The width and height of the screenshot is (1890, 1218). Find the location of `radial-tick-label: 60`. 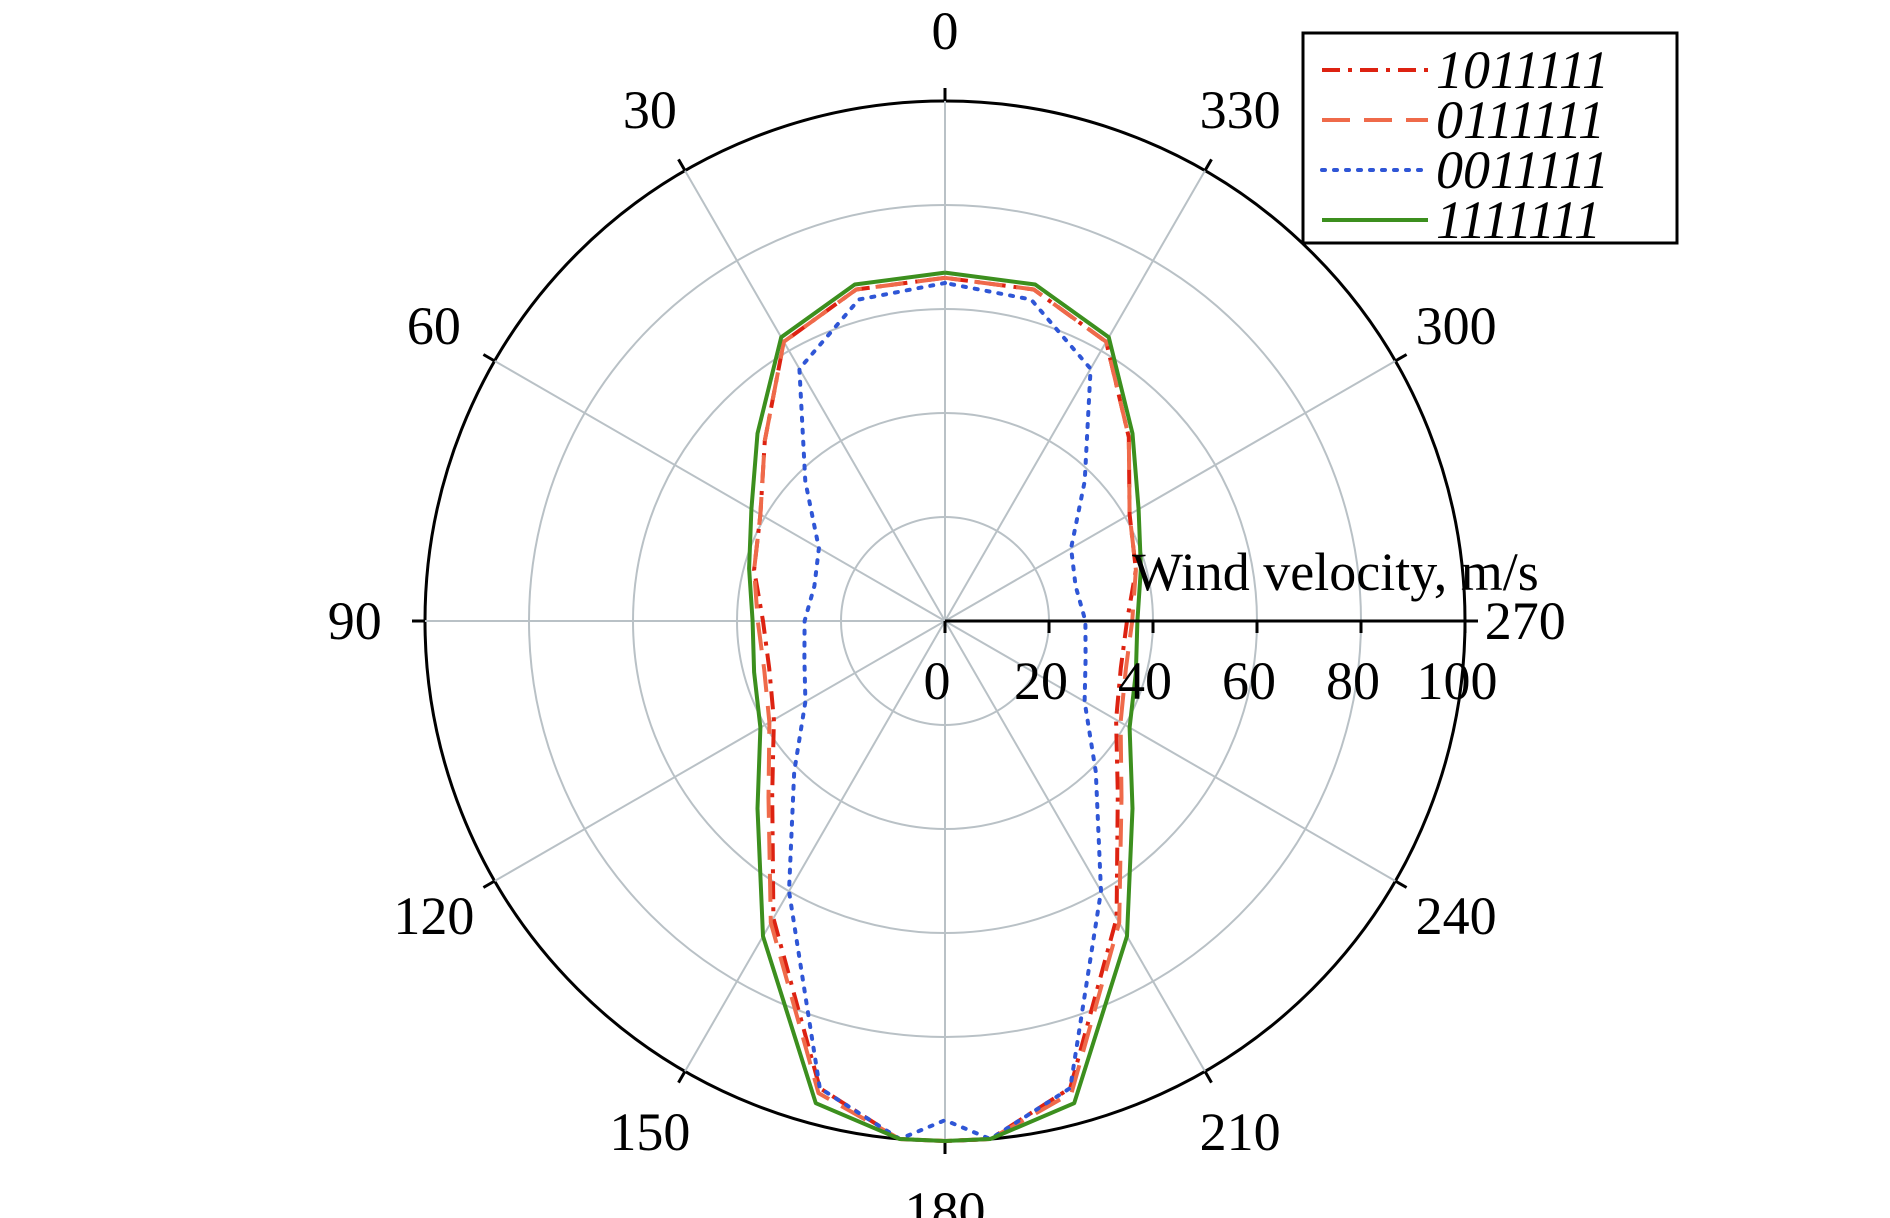

radial-tick-label: 60 is located at coordinates (1249, 681).